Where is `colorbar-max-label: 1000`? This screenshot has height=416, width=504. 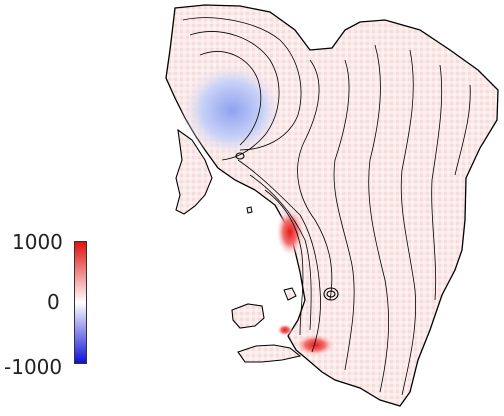 colorbar-max-label: 1000 is located at coordinates (37, 242).